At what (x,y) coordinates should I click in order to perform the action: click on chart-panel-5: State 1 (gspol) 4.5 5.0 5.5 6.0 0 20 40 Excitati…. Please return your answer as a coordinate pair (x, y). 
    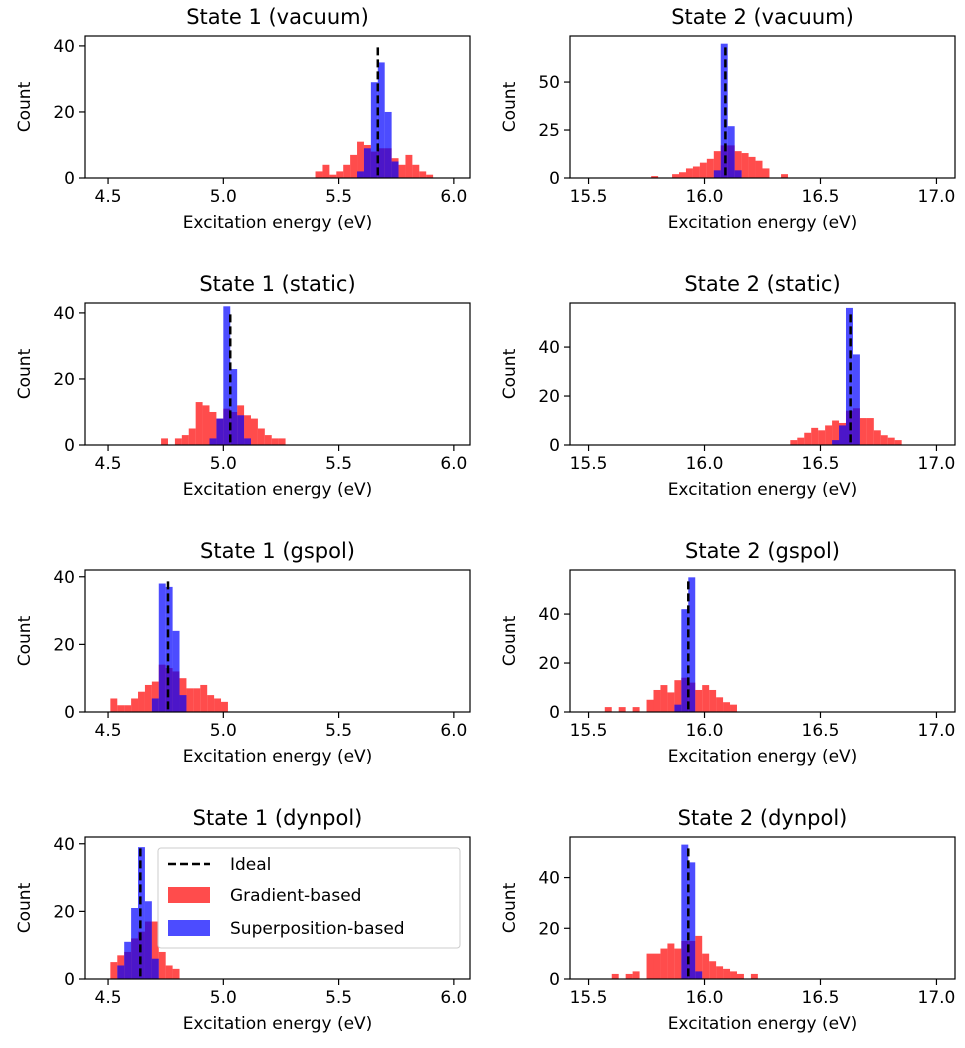
    Looking at the image, I should click on (243, 653).